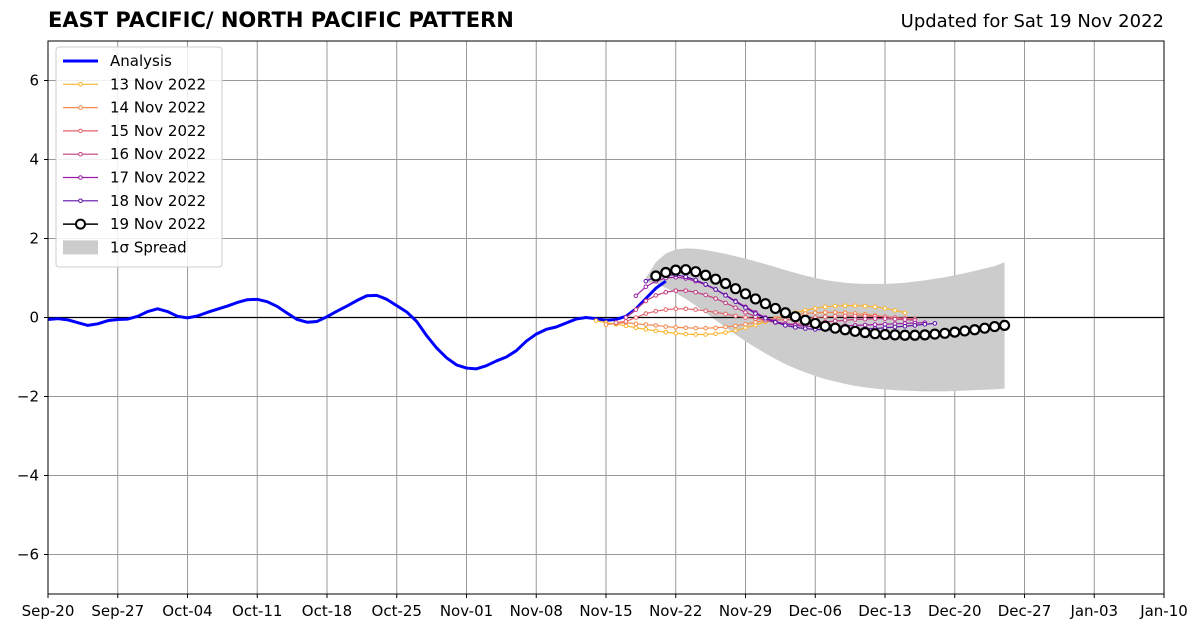  I want to click on x-tick-label: Jan-03, so click(1093, 611).